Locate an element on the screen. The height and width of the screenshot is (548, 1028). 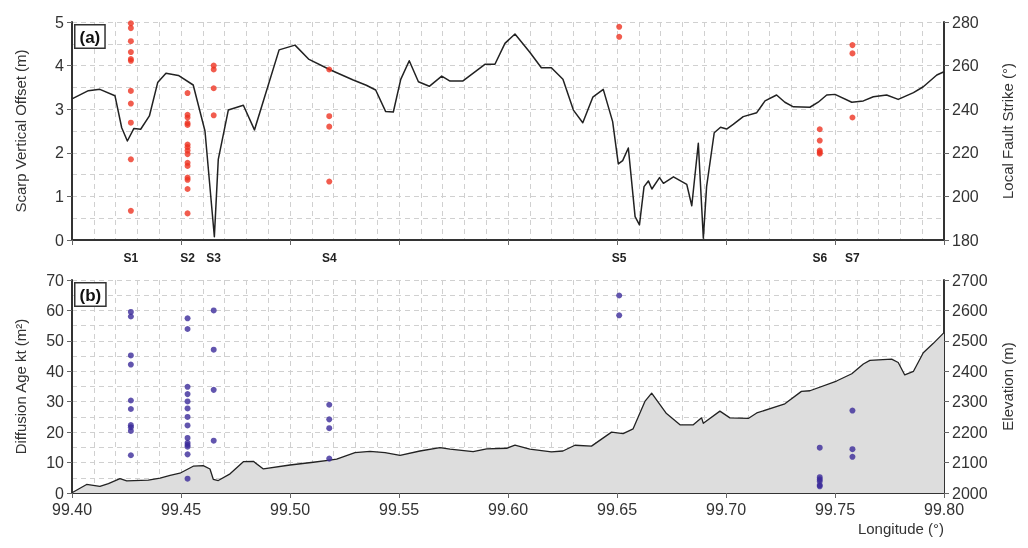
y-tick-label: 10 is located at coordinates (55, 463).